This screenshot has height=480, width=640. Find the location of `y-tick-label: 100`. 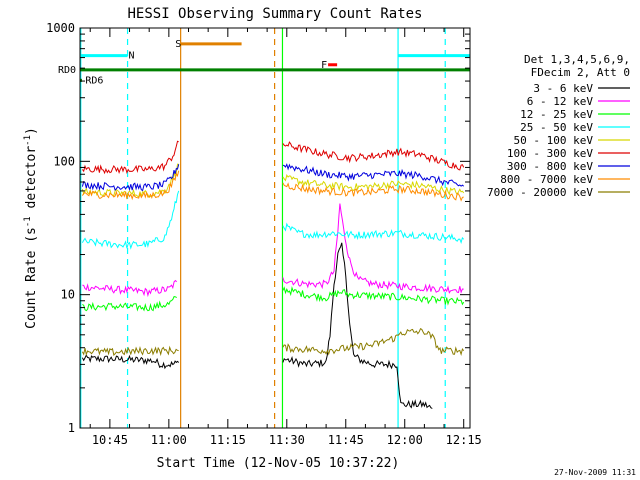

y-tick-label: 100 is located at coordinates (64, 161).